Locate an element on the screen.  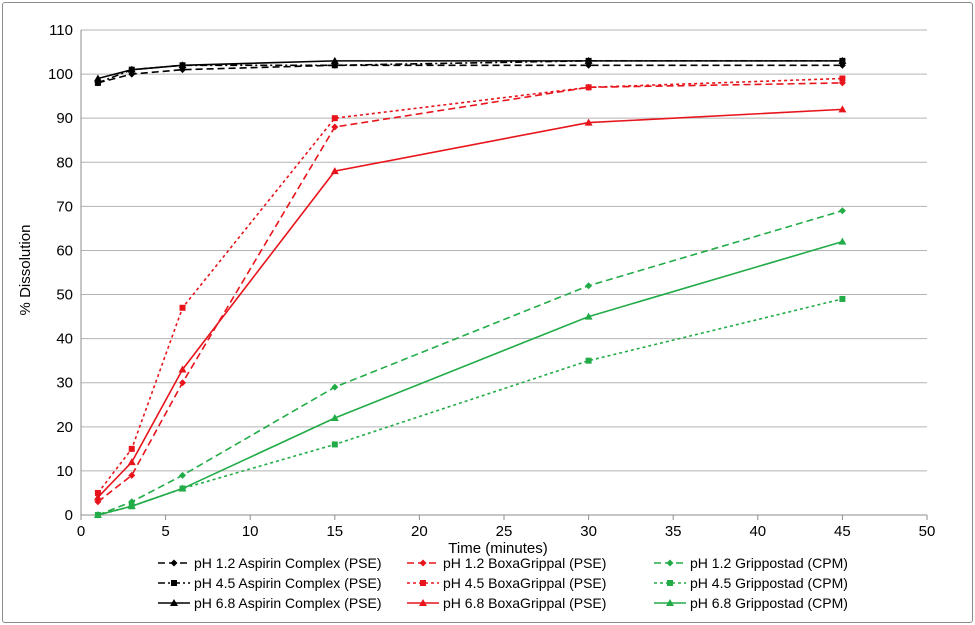
legend-label: pH 1.2 BoxaGrippal (PSE) is located at coordinates (524, 563).